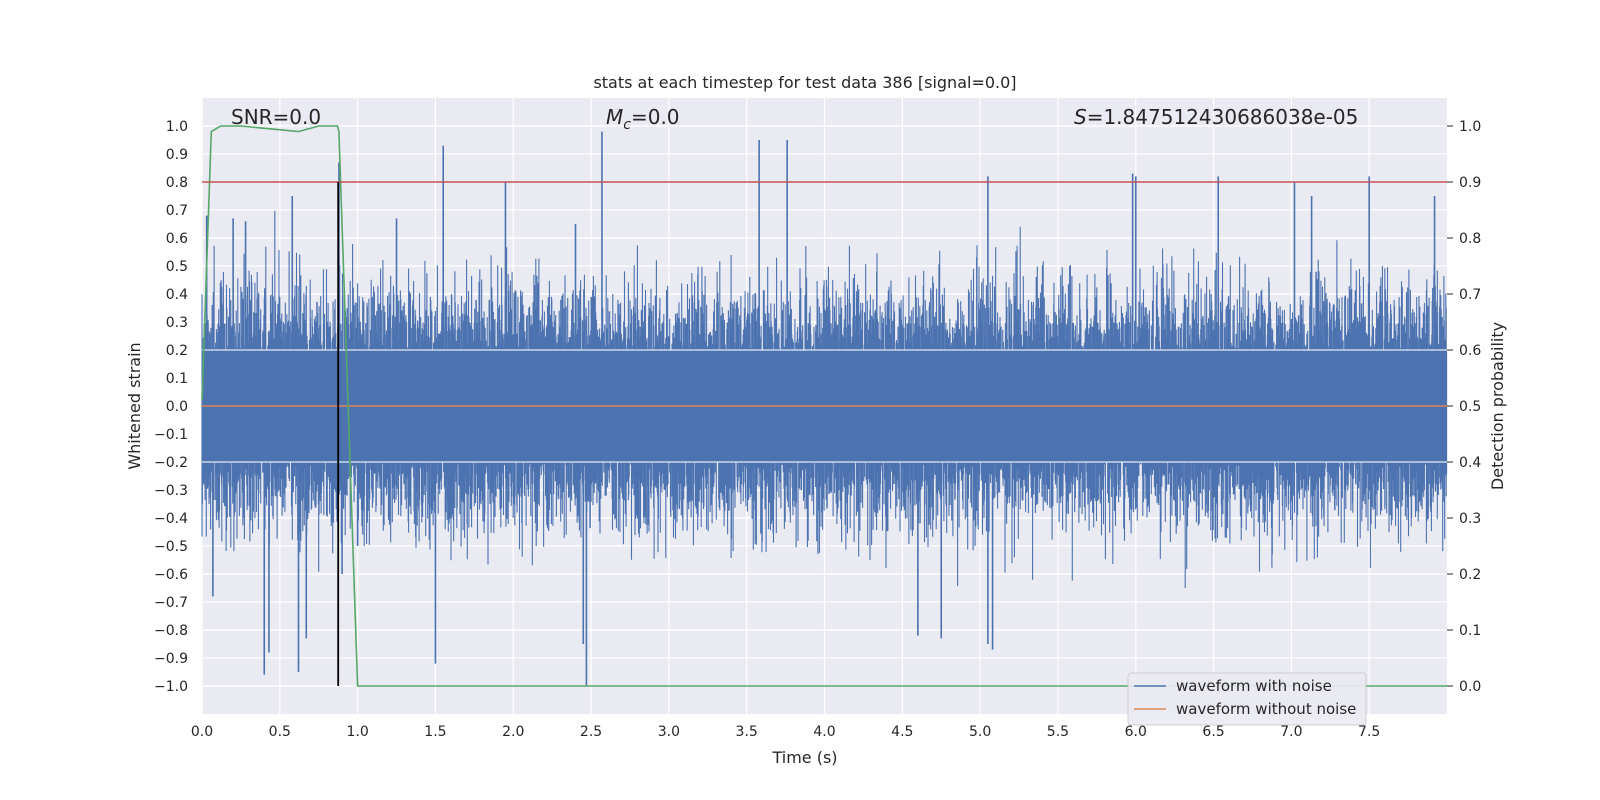  I want to click on y-tick-label: 0.1, so click(177, 379).